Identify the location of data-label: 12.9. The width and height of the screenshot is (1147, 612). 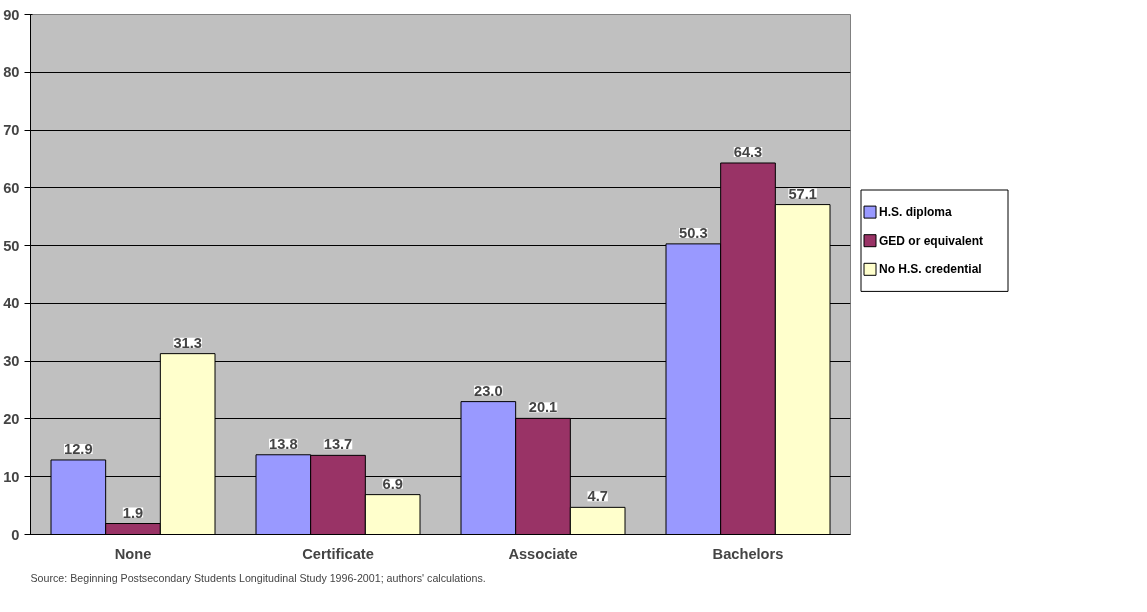
(78, 448).